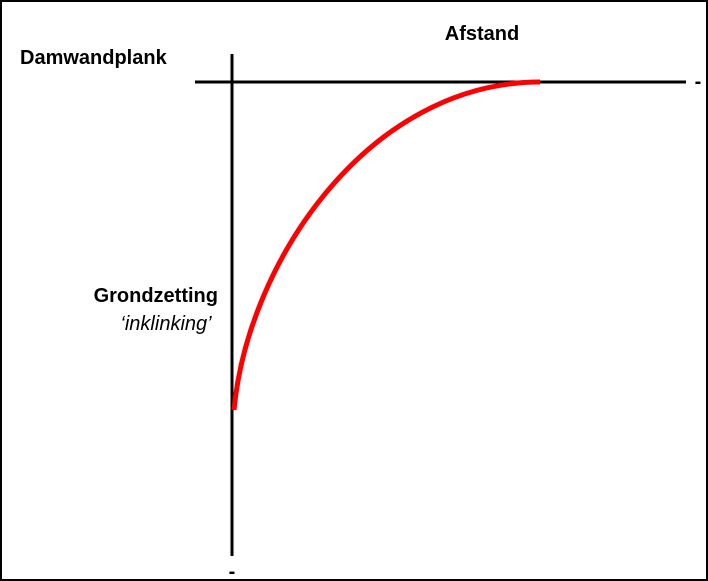 The width and height of the screenshot is (708, 581). What do you see at coordinates (698, 82) in the screenshot?
I see `x-end-label: -` at bounding box center [698, 82].